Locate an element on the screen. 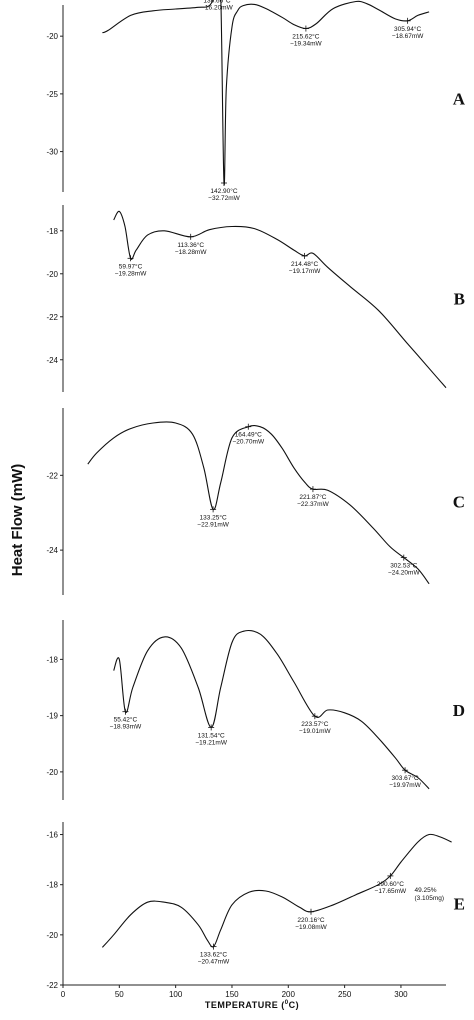  panel-label: B is located at coordinates (459, 299).